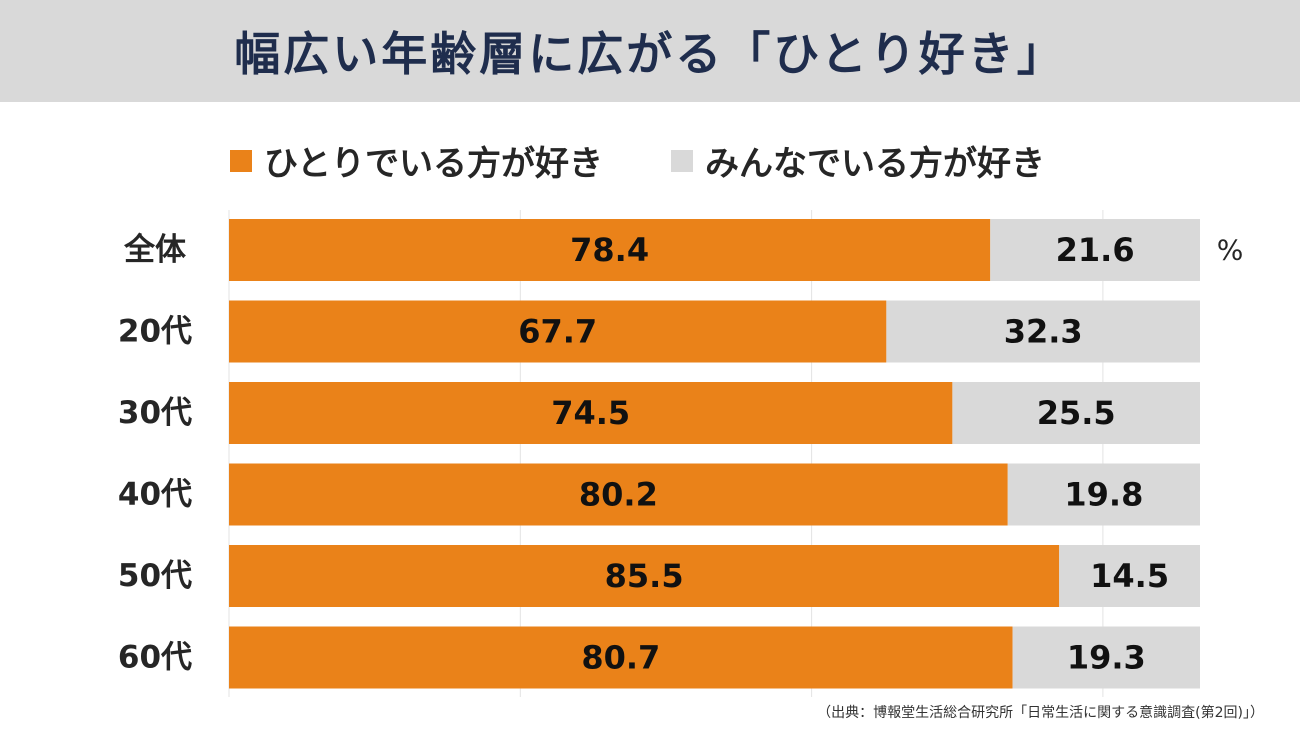 This screenshot has height=731, width=1300. I want to click on data-label: 19.8, so click(1103, 495).